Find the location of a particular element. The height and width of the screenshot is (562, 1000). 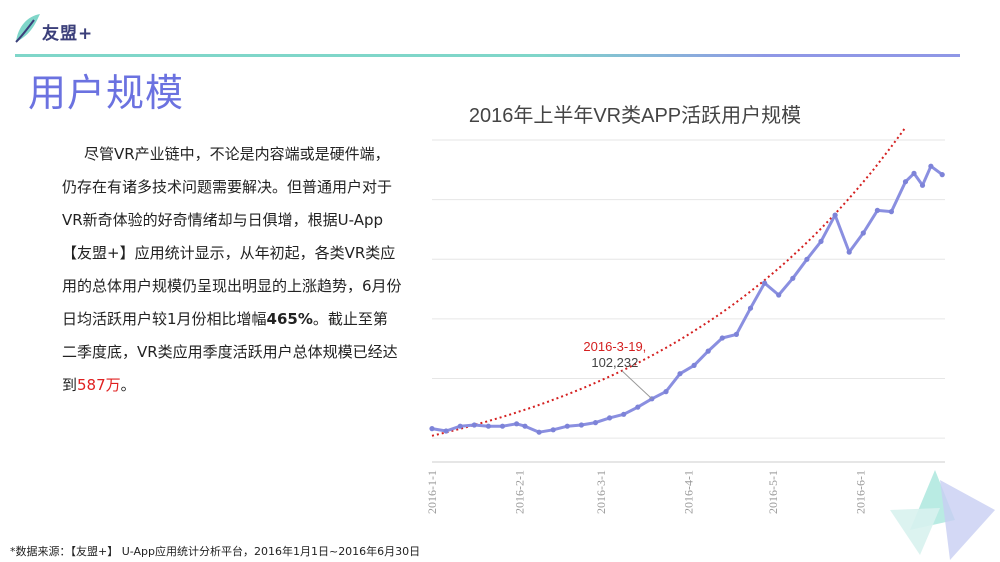

page-title: 用户规模 is located at coordinates (106, 93).